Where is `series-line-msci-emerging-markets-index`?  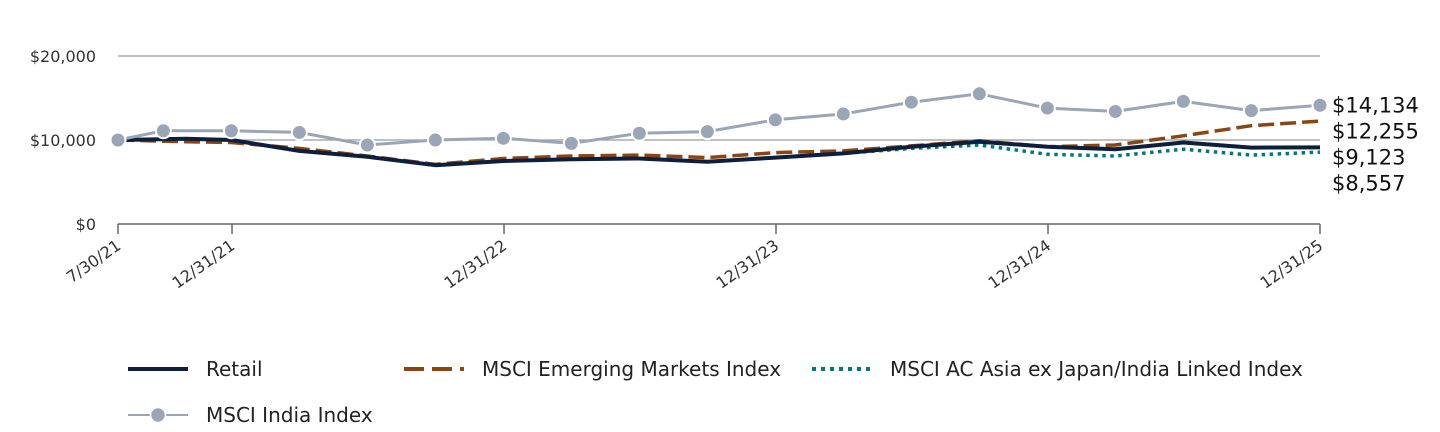 series-line-msci-emerging-markets-index is located at coordinates (719, 143).